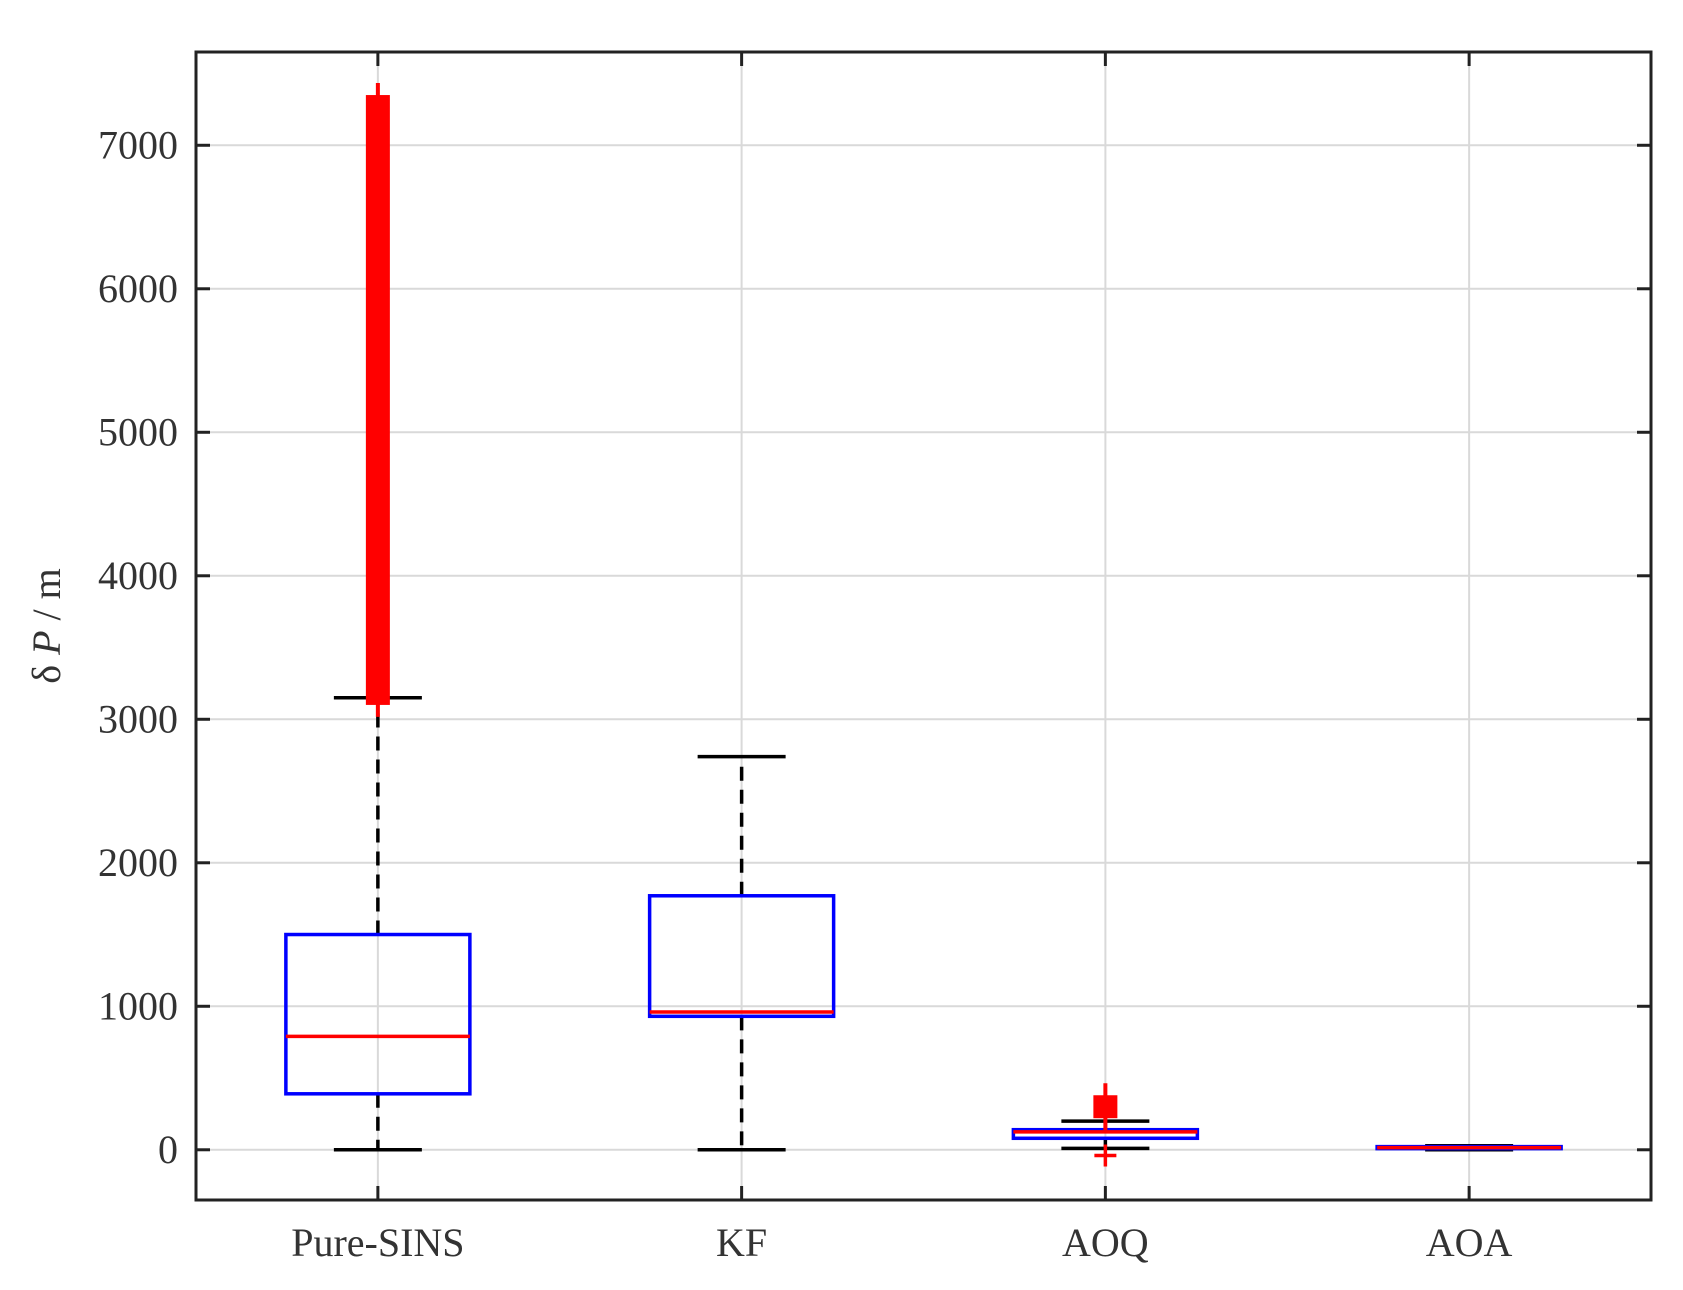  I want to click on y-tick-label: 7000, so click(138, 144).